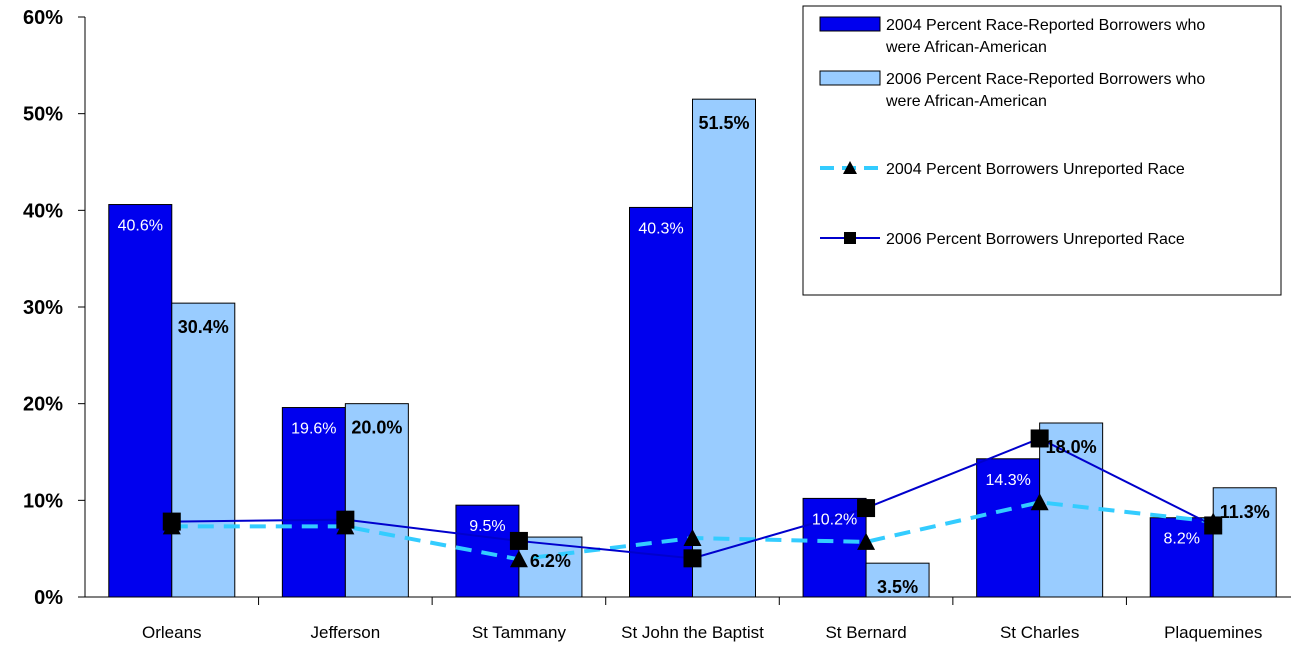 The height and width of the screenshot is (647, 1291). What do you see at coordinates (313, 429) in the screenshot?
I see `data-label-2004: 19.6%` at bounding box center [313, 429].